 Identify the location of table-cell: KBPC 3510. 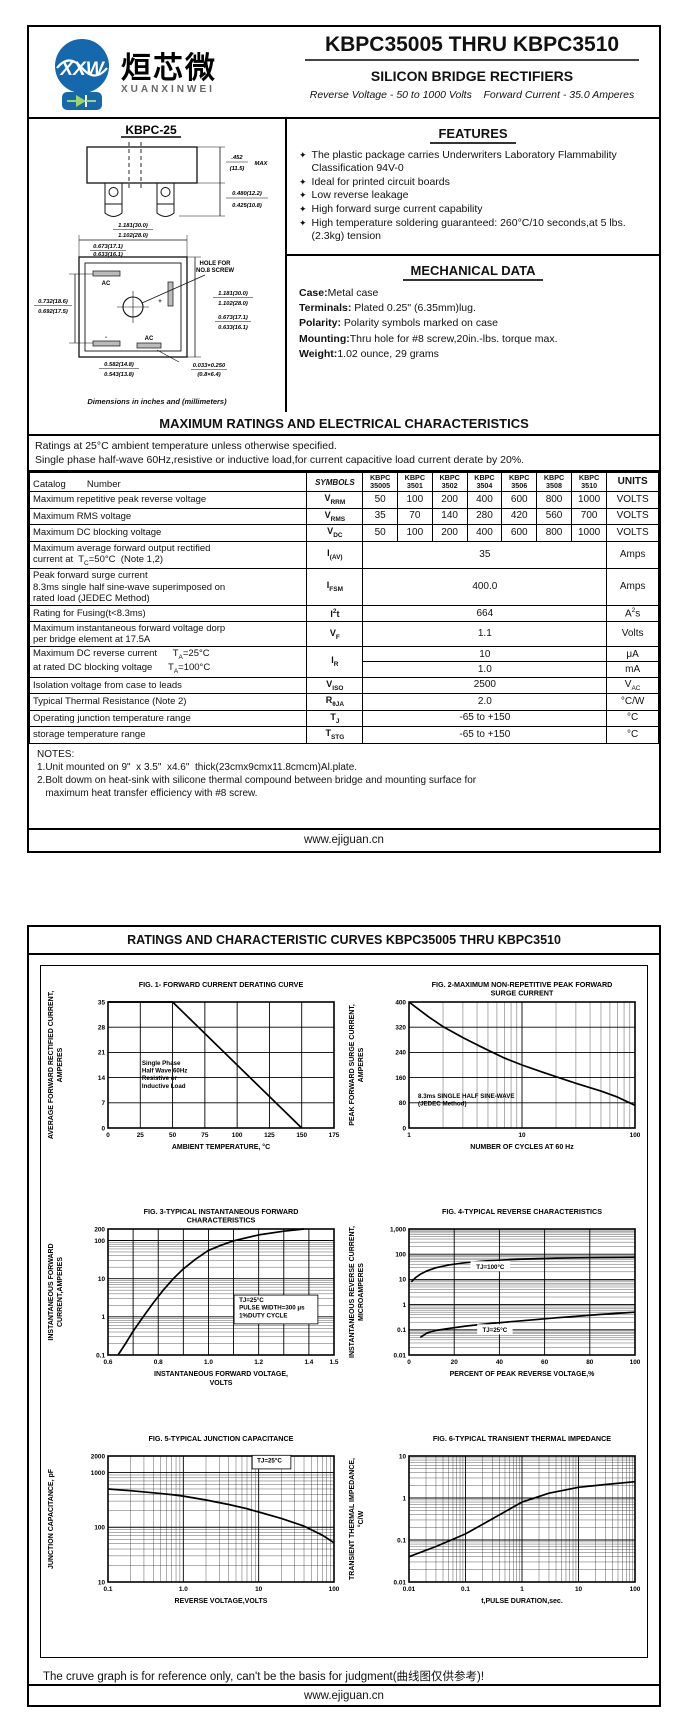
(589, 482).